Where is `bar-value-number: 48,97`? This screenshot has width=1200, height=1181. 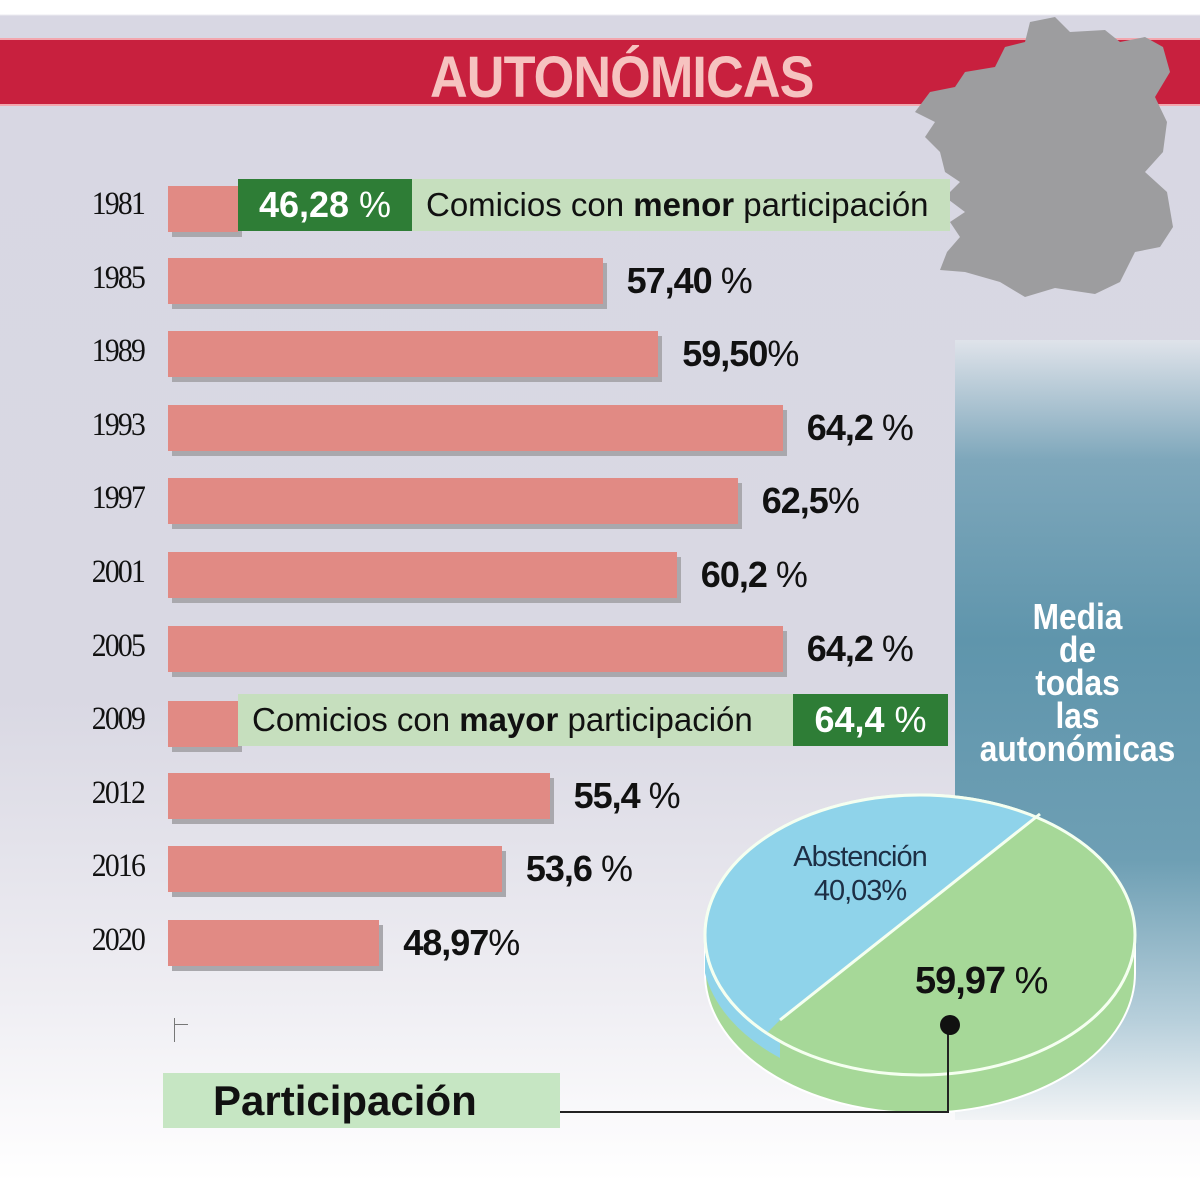
bar-value-number: 48,97 is located at coordinates (446, 942).